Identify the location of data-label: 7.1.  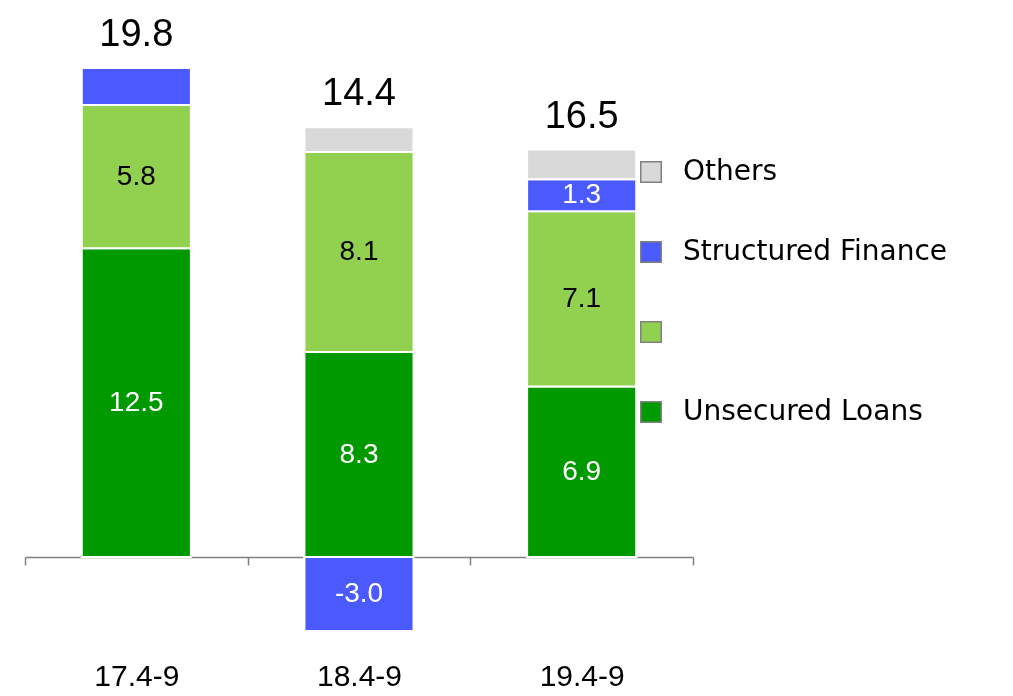
(582, 297).